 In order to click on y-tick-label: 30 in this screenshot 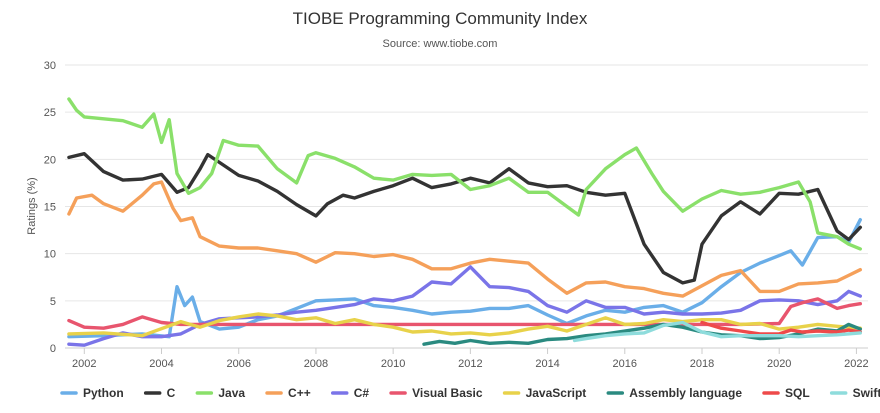, I will do `click(50, 66)`.